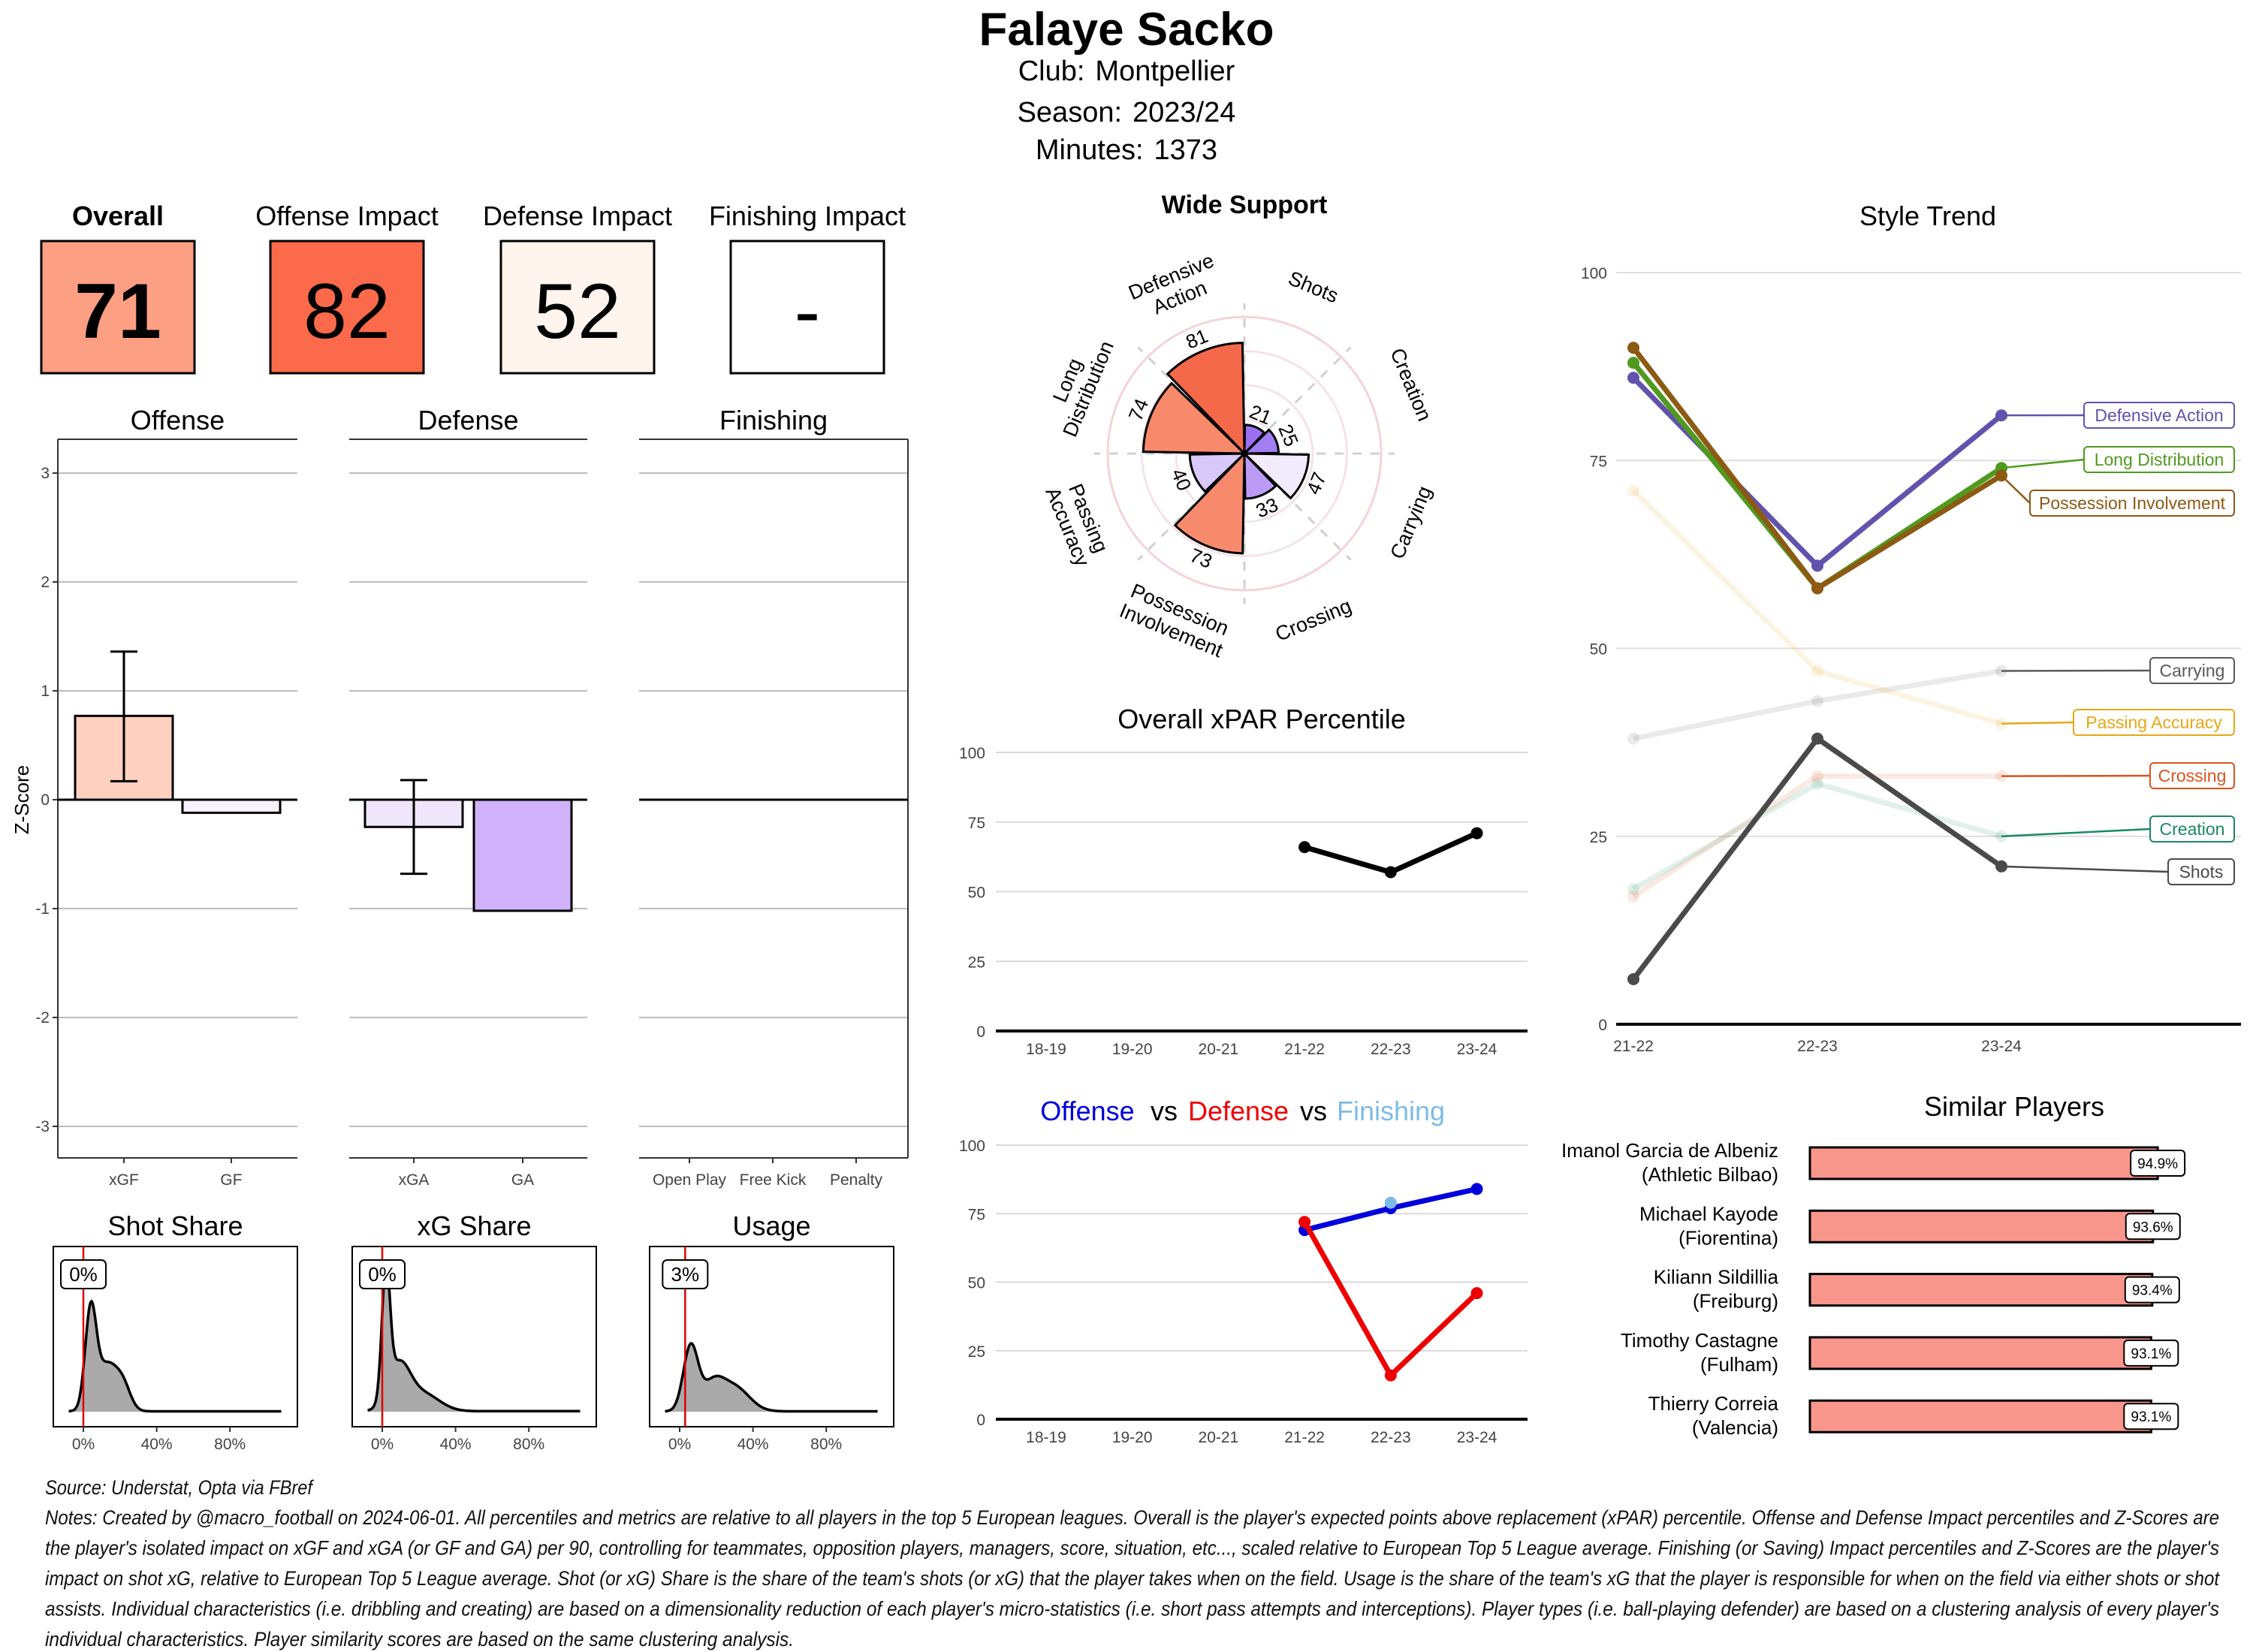  Describe the element at coordinates (1126, 30) in the screenshot. I see `player-name: Falaye Sacko` at that location.